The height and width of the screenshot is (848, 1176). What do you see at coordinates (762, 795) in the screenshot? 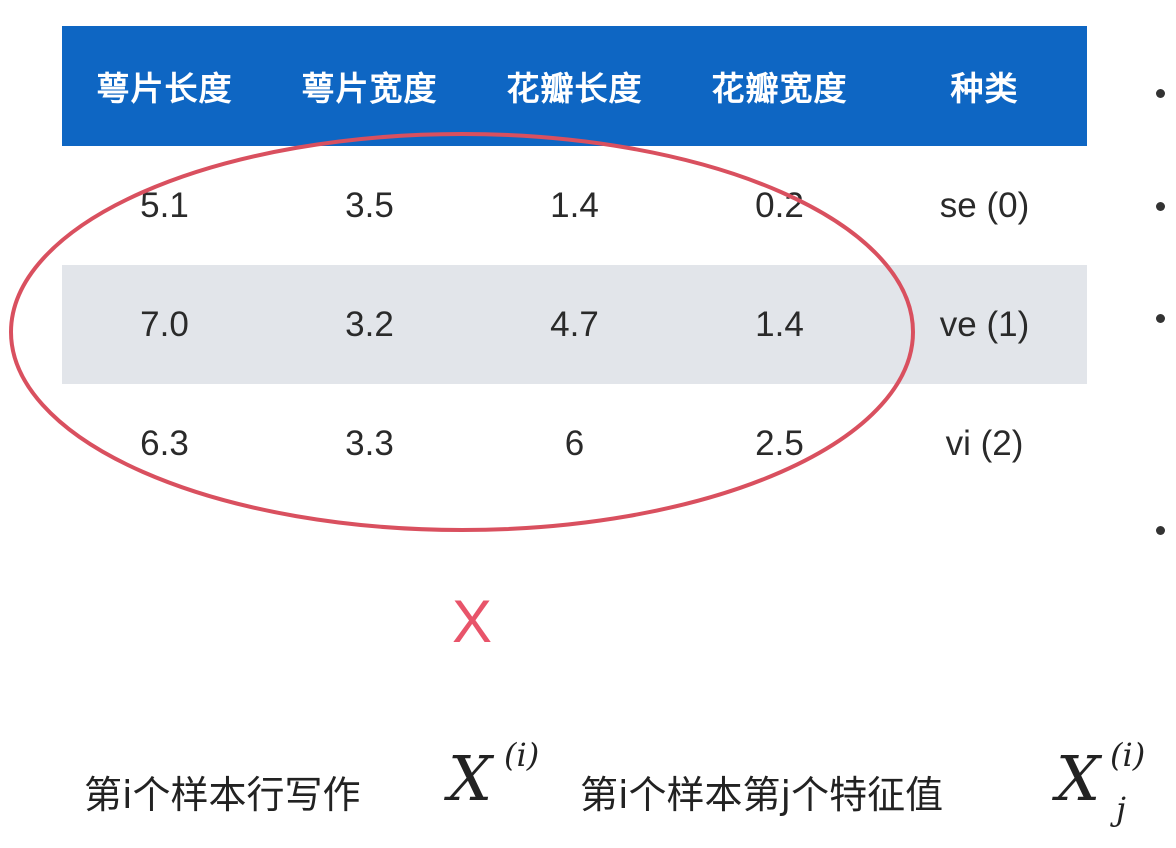
I see `feature-notation-text: 第i个样本第j个特征值` at bounding box center [762, 795].